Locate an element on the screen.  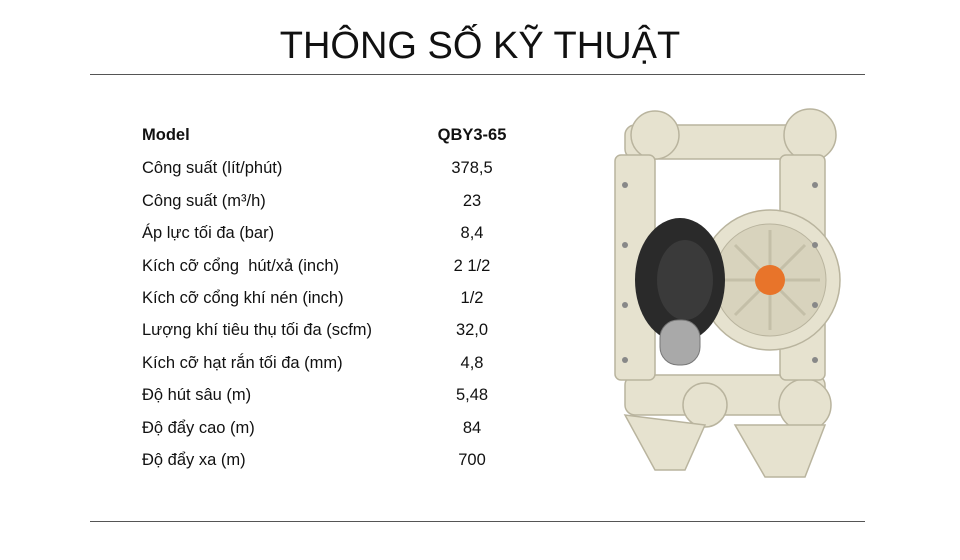
spec-label: Áp lực tối đa (bar) is located at coordinates (208, 233).